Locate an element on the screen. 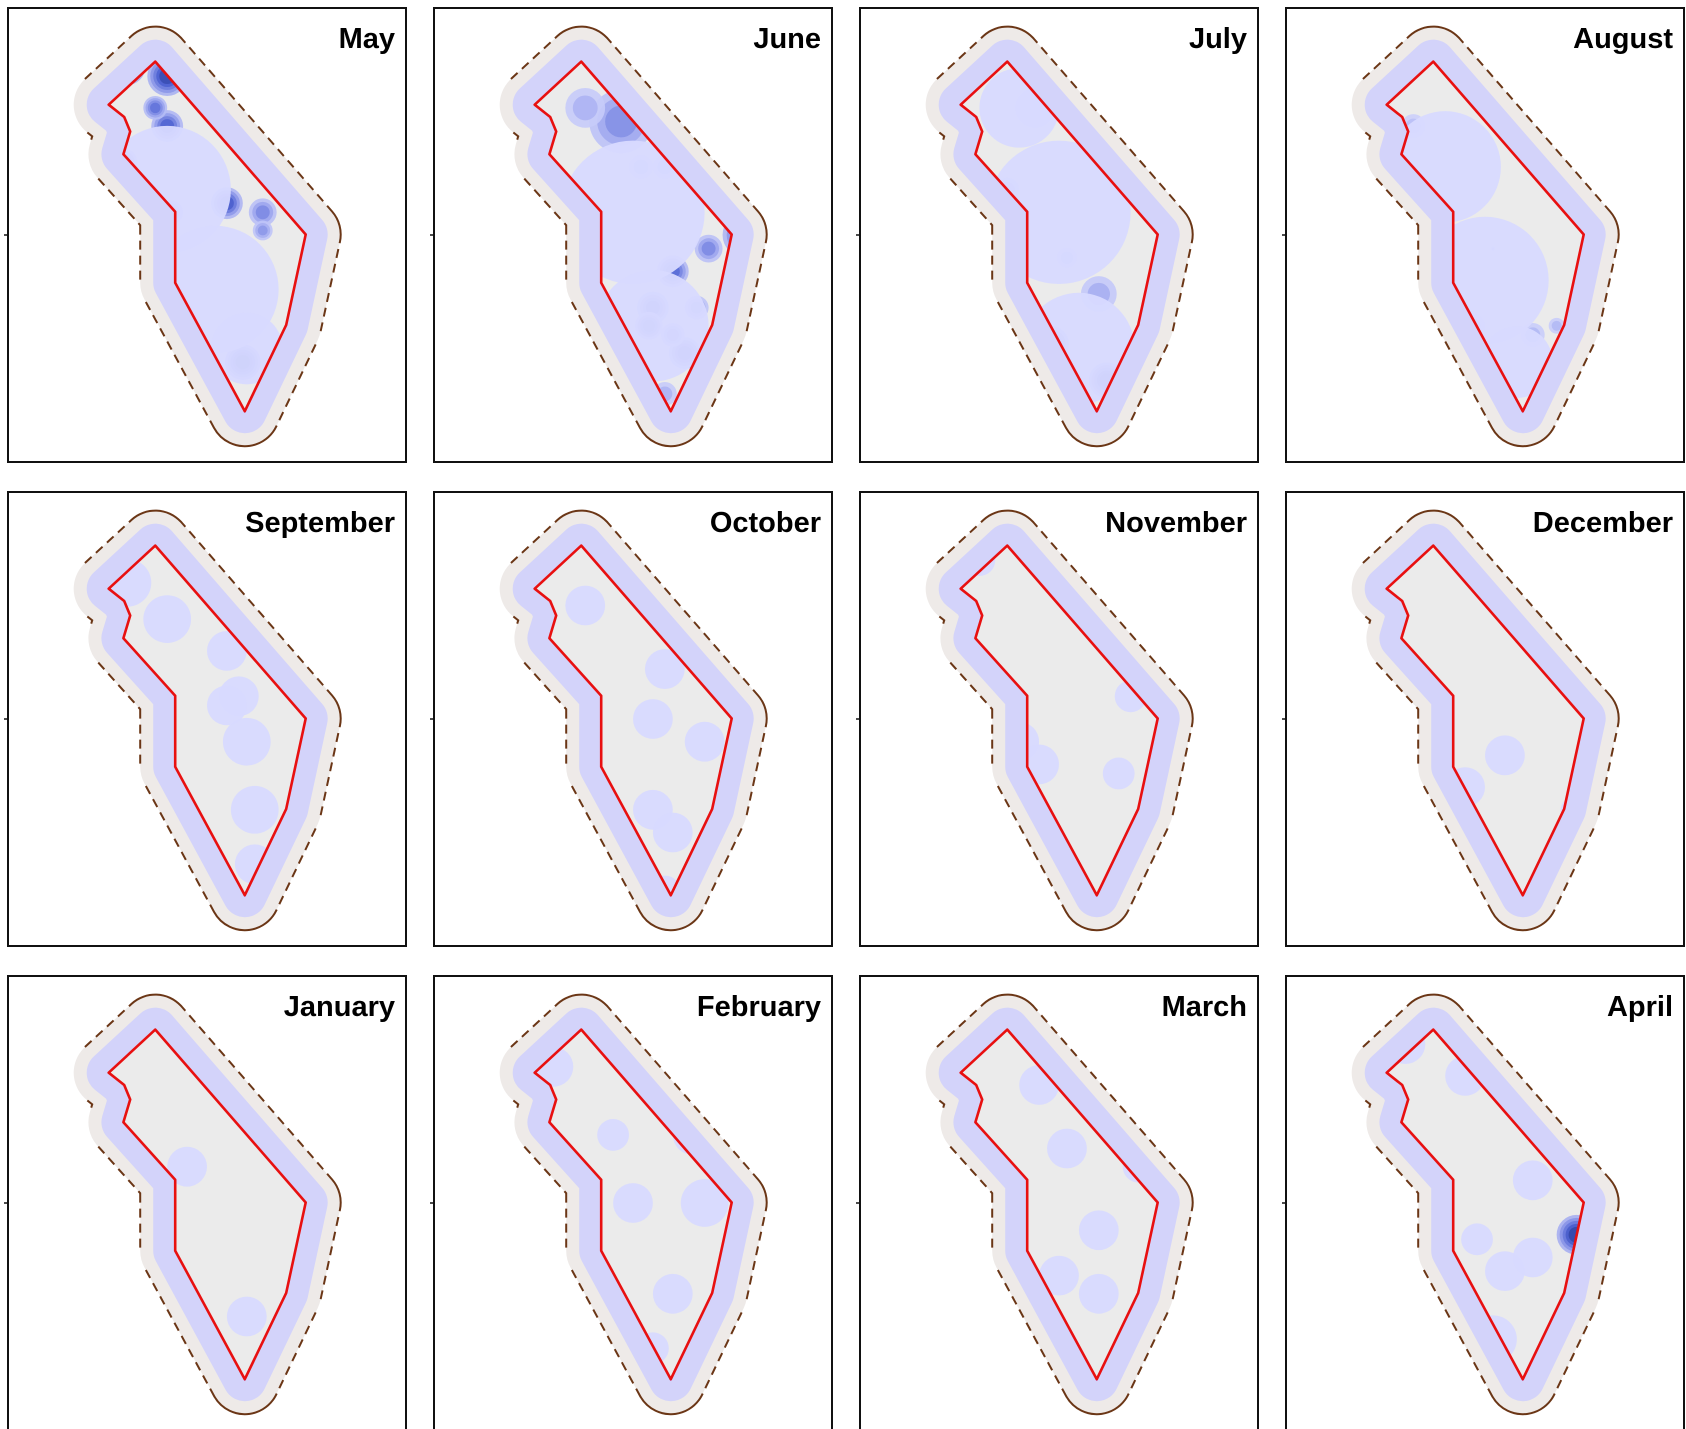  panel-september: September is located at coordinates (205, 719).